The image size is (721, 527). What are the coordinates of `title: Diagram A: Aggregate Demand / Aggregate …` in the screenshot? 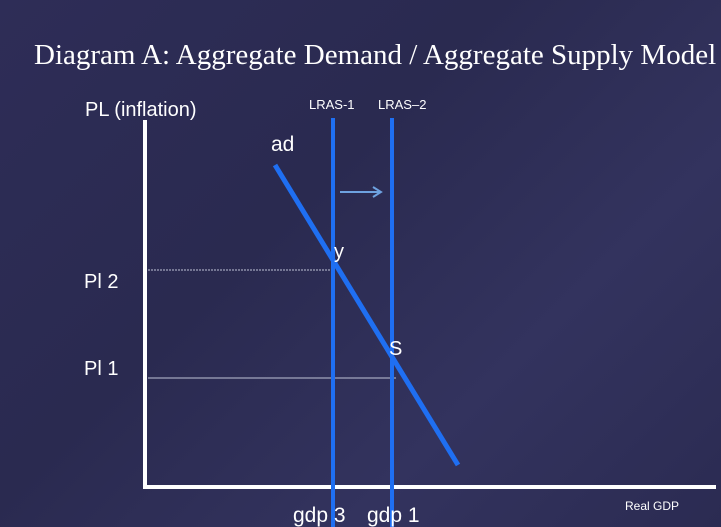 It's located at (375, 55).